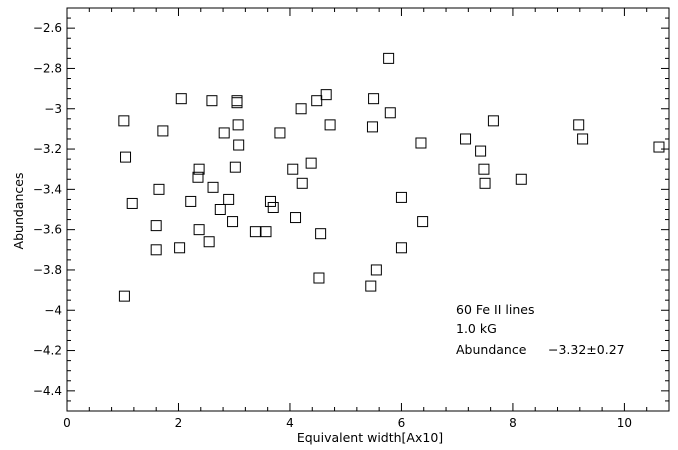 The image size is (678, 450). I want to click on x-tick-label: 6, so click(402, 423).